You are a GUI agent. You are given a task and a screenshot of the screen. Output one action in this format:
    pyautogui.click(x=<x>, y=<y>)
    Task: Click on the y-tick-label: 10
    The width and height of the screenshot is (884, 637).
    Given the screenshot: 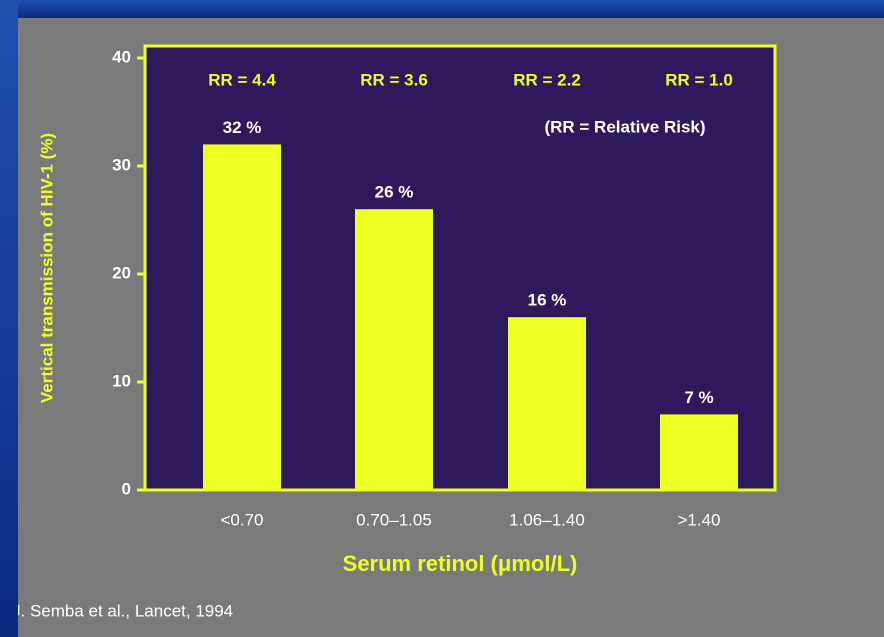 What is the action you would take?
    pyautogui.click(x=121, y=380)
    